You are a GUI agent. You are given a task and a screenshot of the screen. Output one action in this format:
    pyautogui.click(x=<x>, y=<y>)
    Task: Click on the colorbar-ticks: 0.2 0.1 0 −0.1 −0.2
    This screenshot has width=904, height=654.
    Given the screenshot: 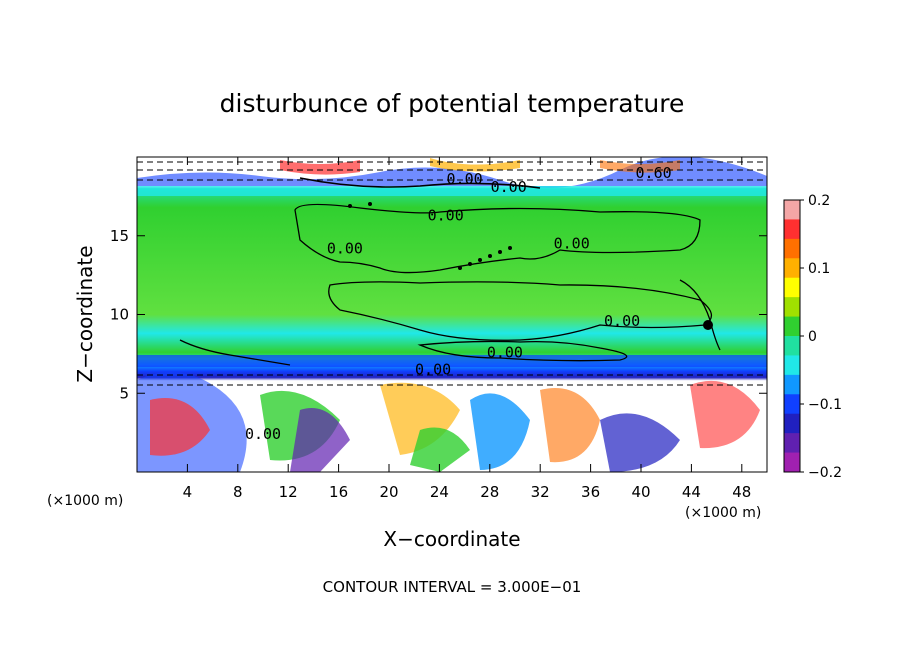 What is the action you would take?
    pyautogui.click(x=821, y=337)
    